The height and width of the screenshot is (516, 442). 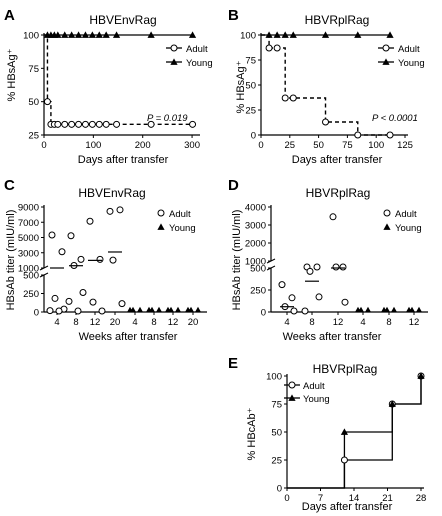 I want to click on panel-d-ytick-lower-label-1: 250, so click(x=258, y=291).